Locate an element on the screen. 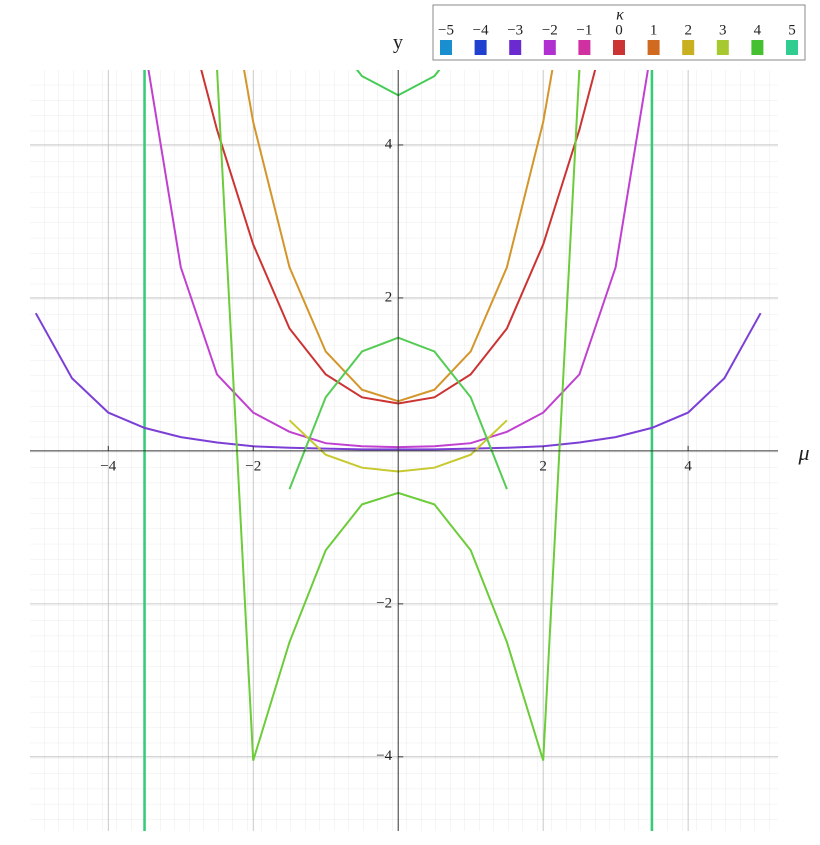 This screenshot has height=845, width=820. y-axis-label: y is located at coordinates (398, 43).